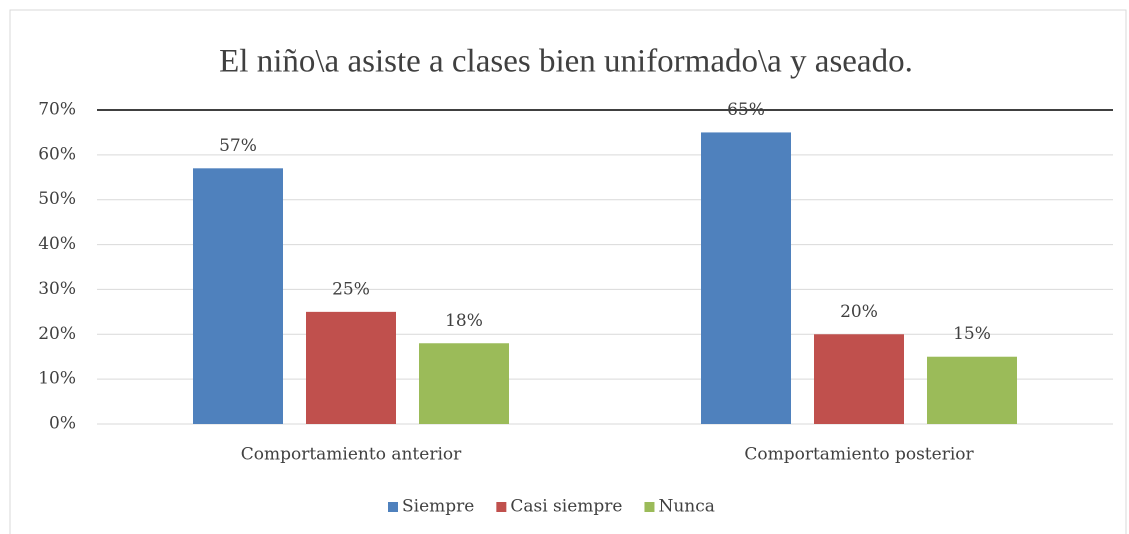 The width and height of the screenshot is (1129, 534). Describe the element at coordinates (57, 110) in the screenshot. I see `y-tick-label: 70%` at that location.